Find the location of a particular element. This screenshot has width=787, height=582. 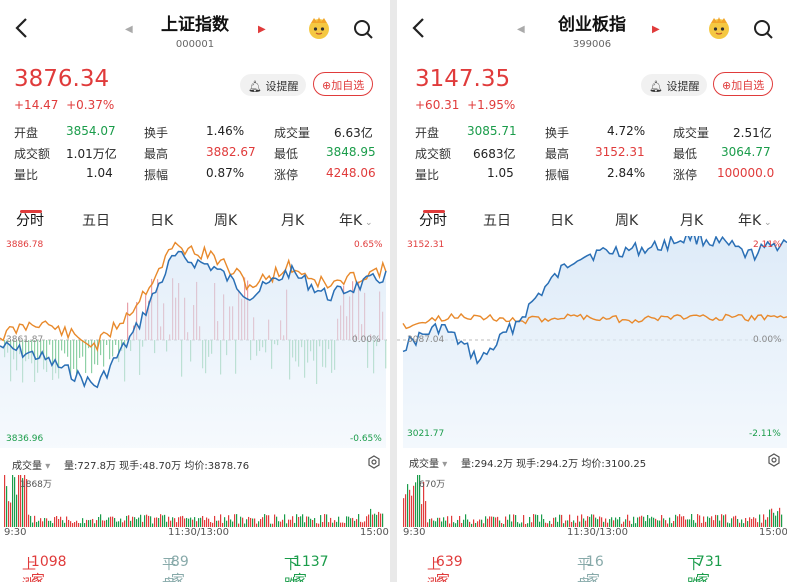

unchanged: 平盘 89家 is located at coordinates (175, 568).